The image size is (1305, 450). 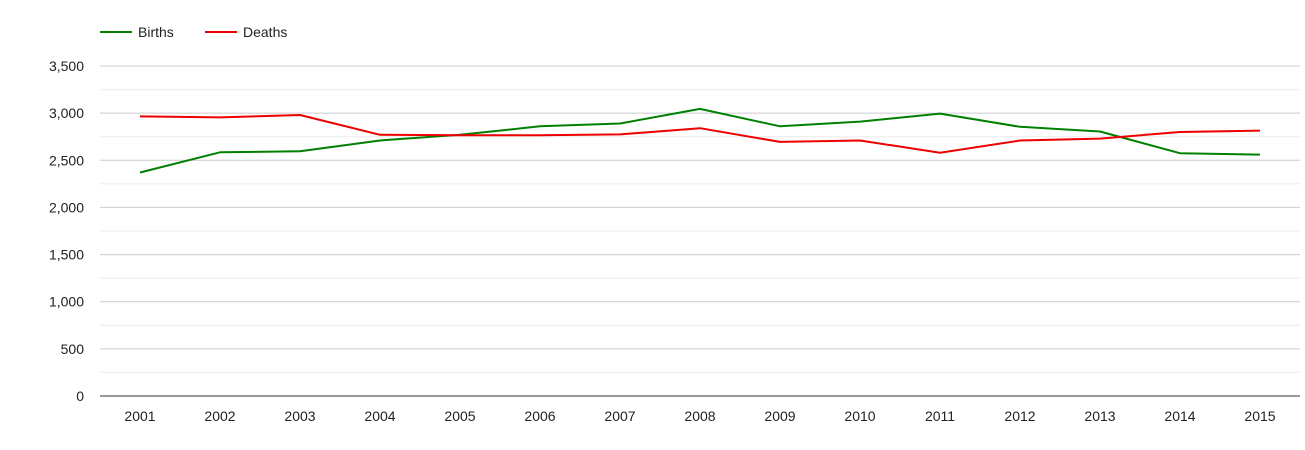 I want to click on y-tick-label: 3,500, so click(x=66, y=66).